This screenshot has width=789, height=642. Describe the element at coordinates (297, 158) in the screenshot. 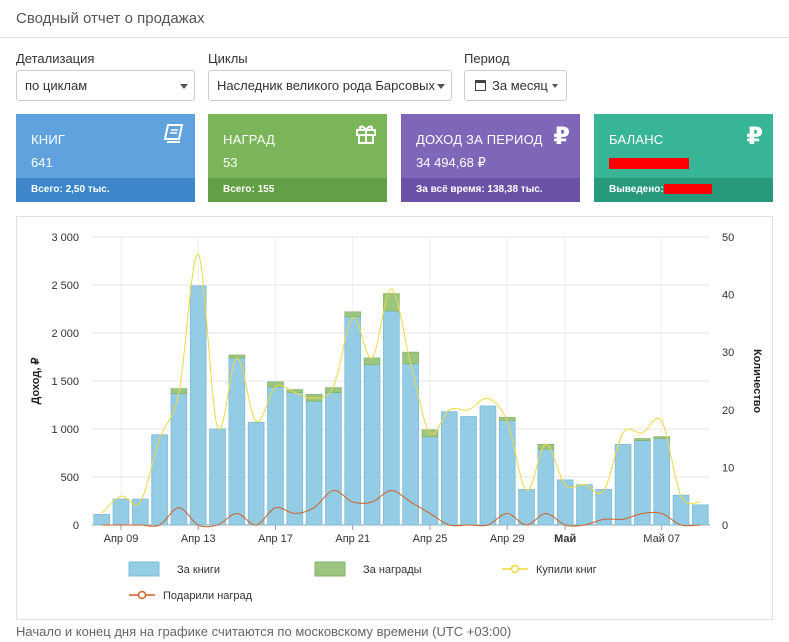

I see `awards-card: НАГРАД 53 Всего: 155` at that location.